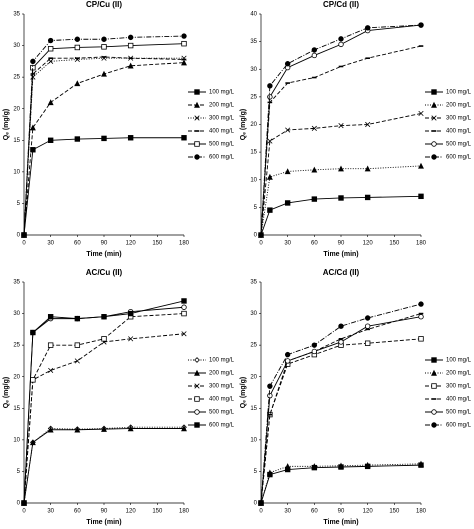  Describe the element at coordinates (104, 4) in the screenshot. I see `chart-title: CP/Cu (II)` at that location.